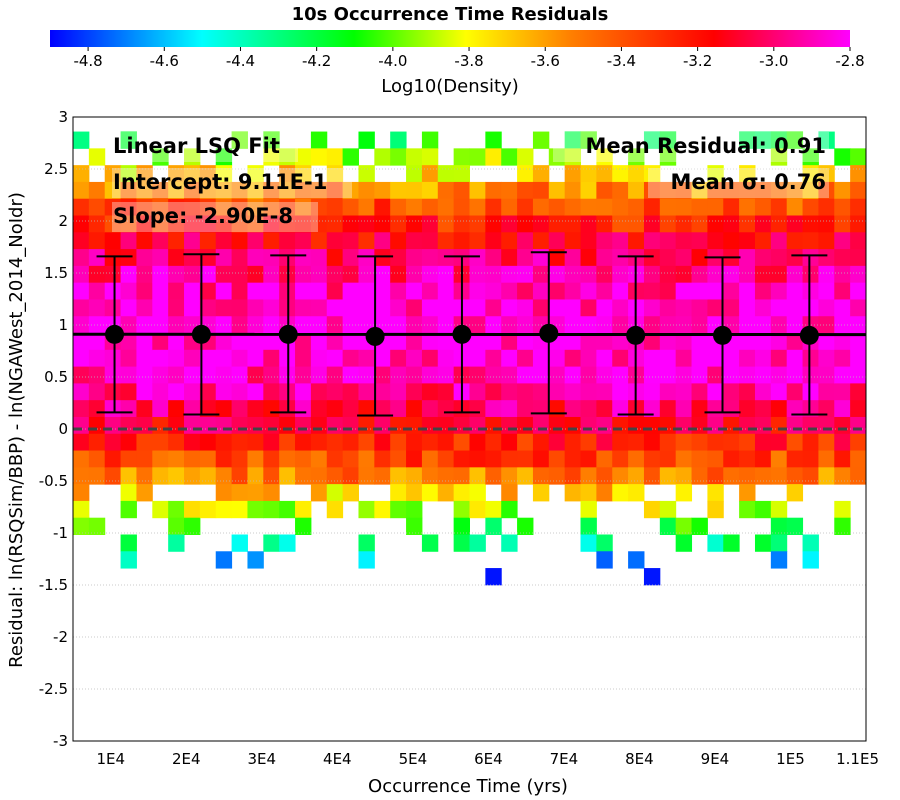 Image resolution: width=900 pixels, height=800 pixels. I want to click on colorbar-tick-label: -3.4, so click(621, 61).